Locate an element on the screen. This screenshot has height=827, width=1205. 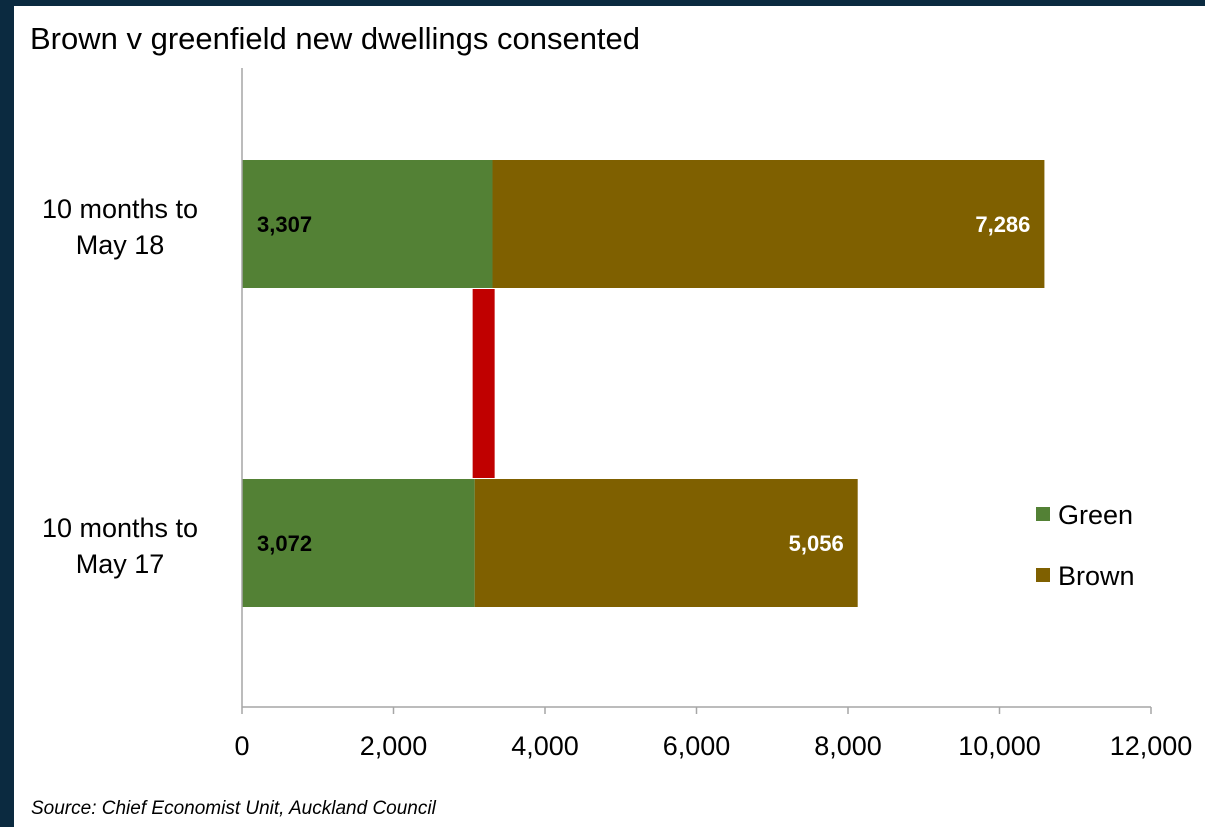
x-tick-label-0: 0 is located at coordinates (241, 746).